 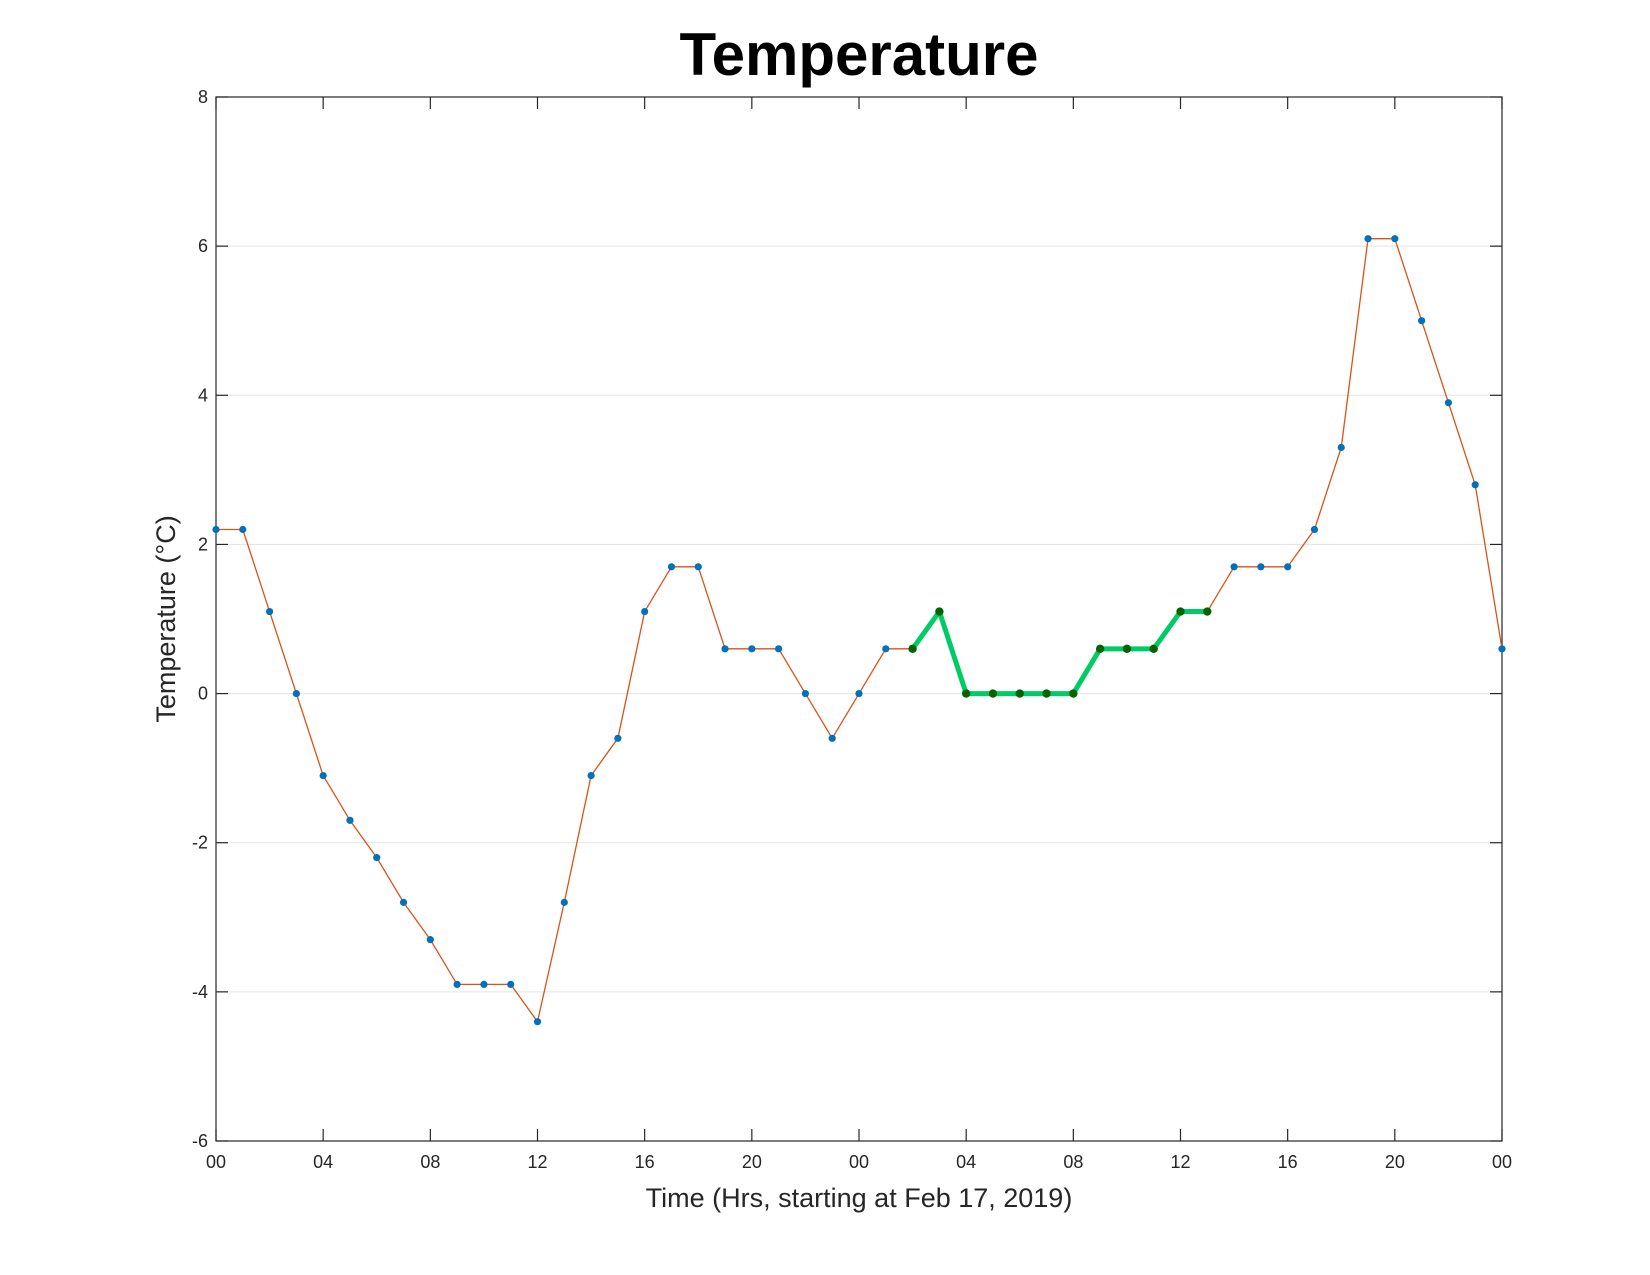 I want to click on y-tick-label: 8, so click(x=203, y=97).